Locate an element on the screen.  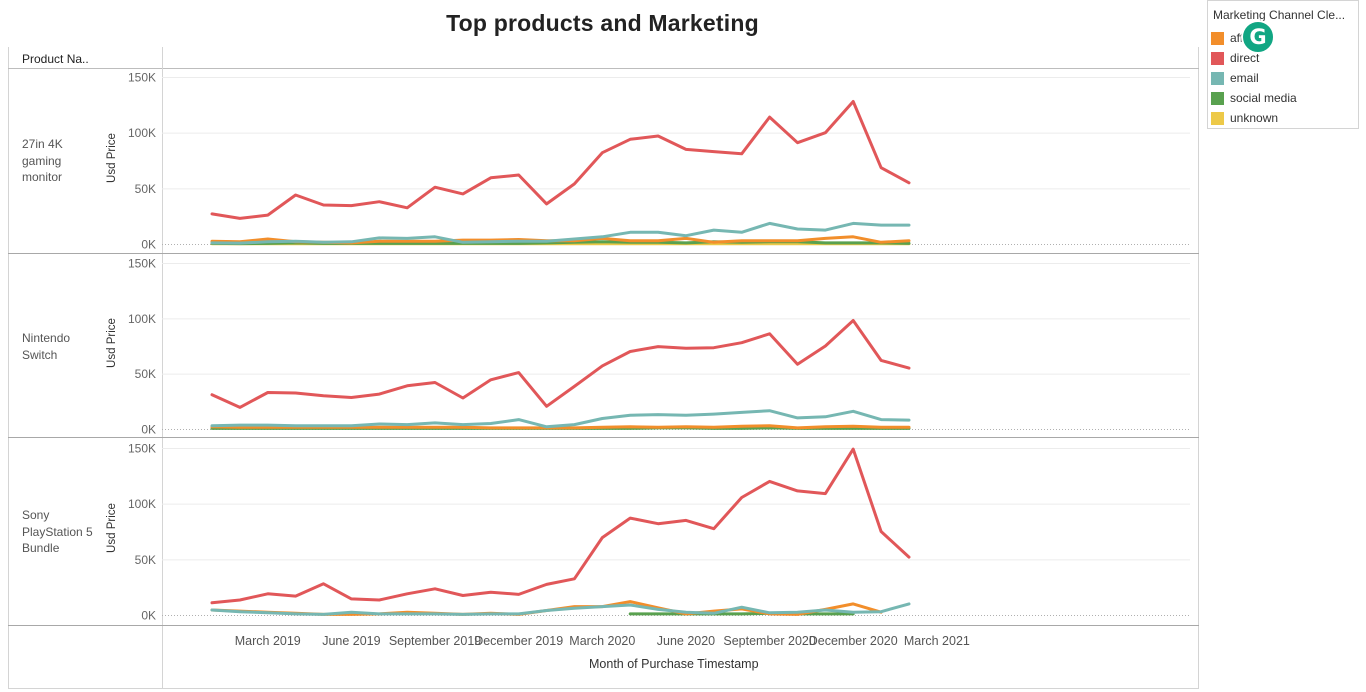
facet-label-ps5-bundle: Sony PlayStation 5 Bundle is located at coordinates (57, 531).